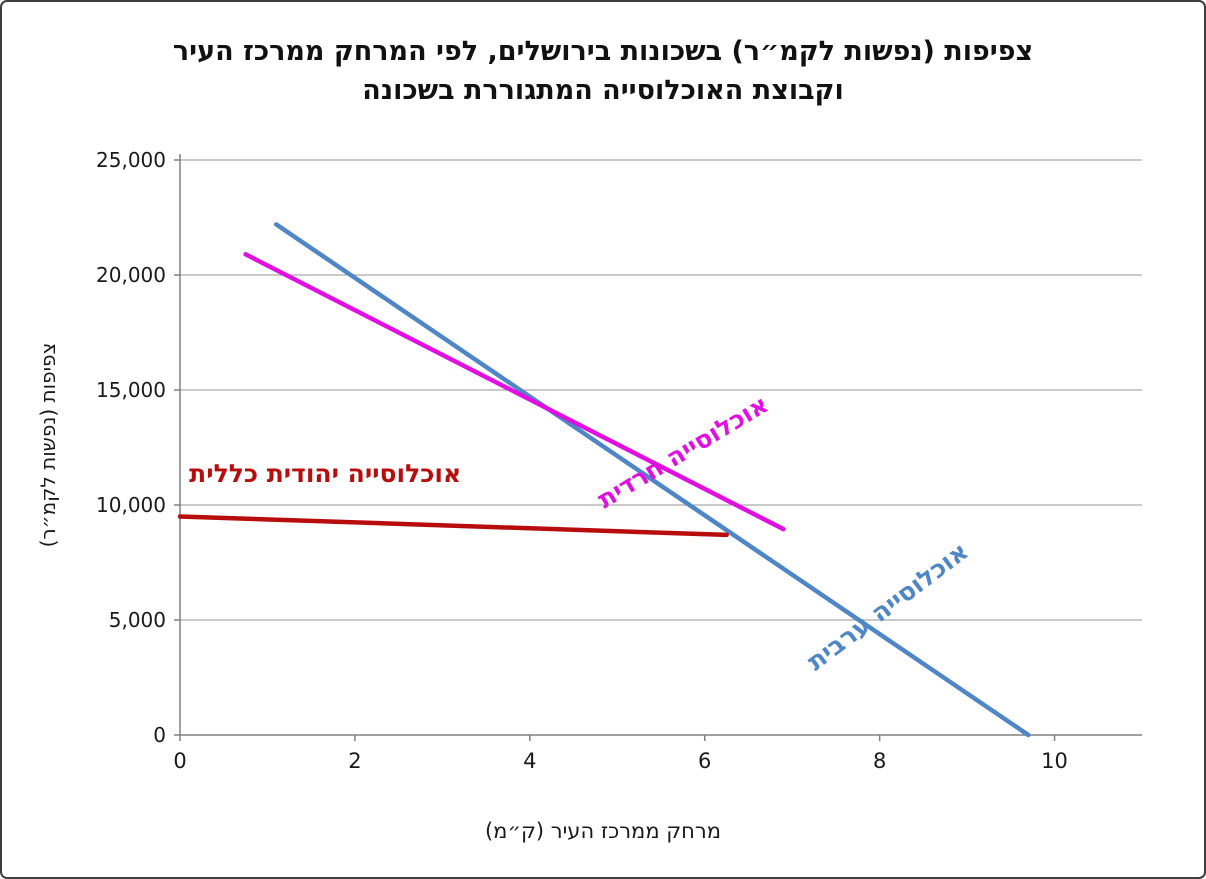 This screenshot has height=879, width=1206. What do you see at coordinates (131, 275) in the screenshot?
I see `y-tick-label: 20,000` at bounding box center [131, 275].